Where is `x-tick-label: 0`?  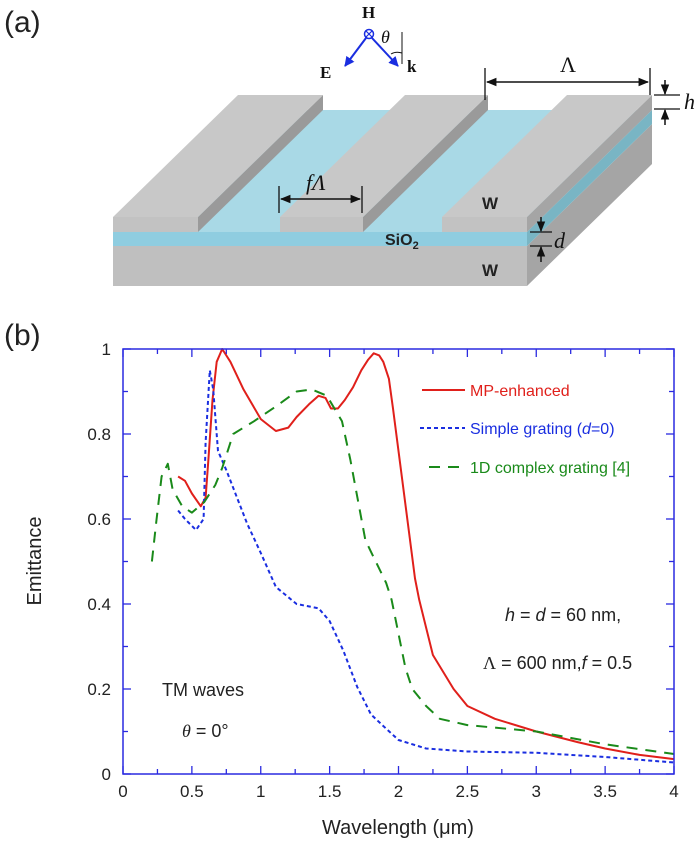 x-tick-label: 0 is located at coordinates (122, 791).